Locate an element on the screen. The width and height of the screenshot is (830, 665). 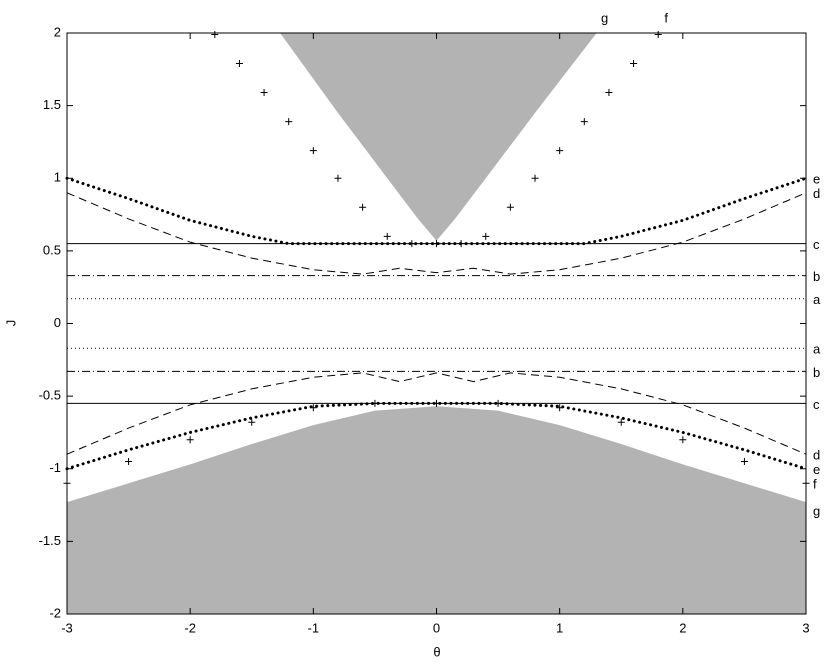
y-tick-label: -2 is located at coordinates (55, 612).